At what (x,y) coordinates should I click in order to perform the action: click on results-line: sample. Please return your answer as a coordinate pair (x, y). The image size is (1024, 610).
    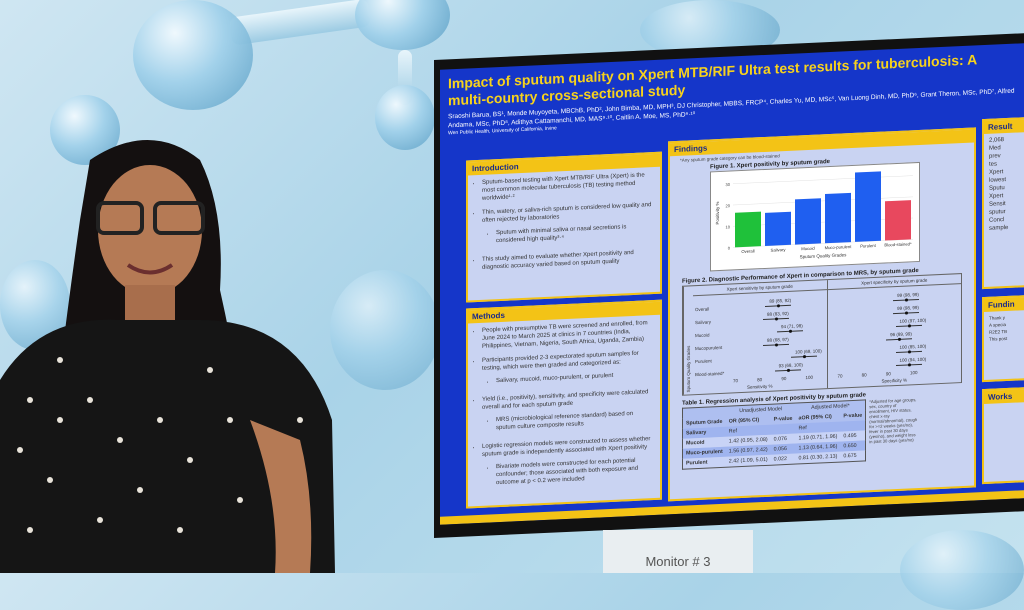
    Looking at the image, I should click on (999, 228).